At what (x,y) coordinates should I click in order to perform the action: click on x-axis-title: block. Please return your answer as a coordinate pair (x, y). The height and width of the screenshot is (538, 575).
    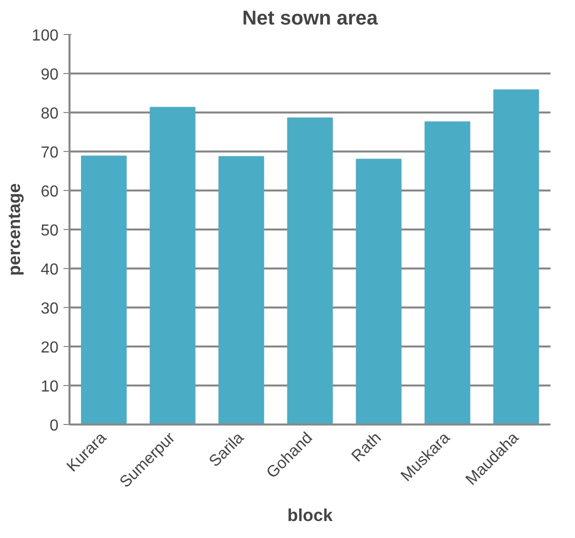
    Looking at the image, I should click on (310, 515).